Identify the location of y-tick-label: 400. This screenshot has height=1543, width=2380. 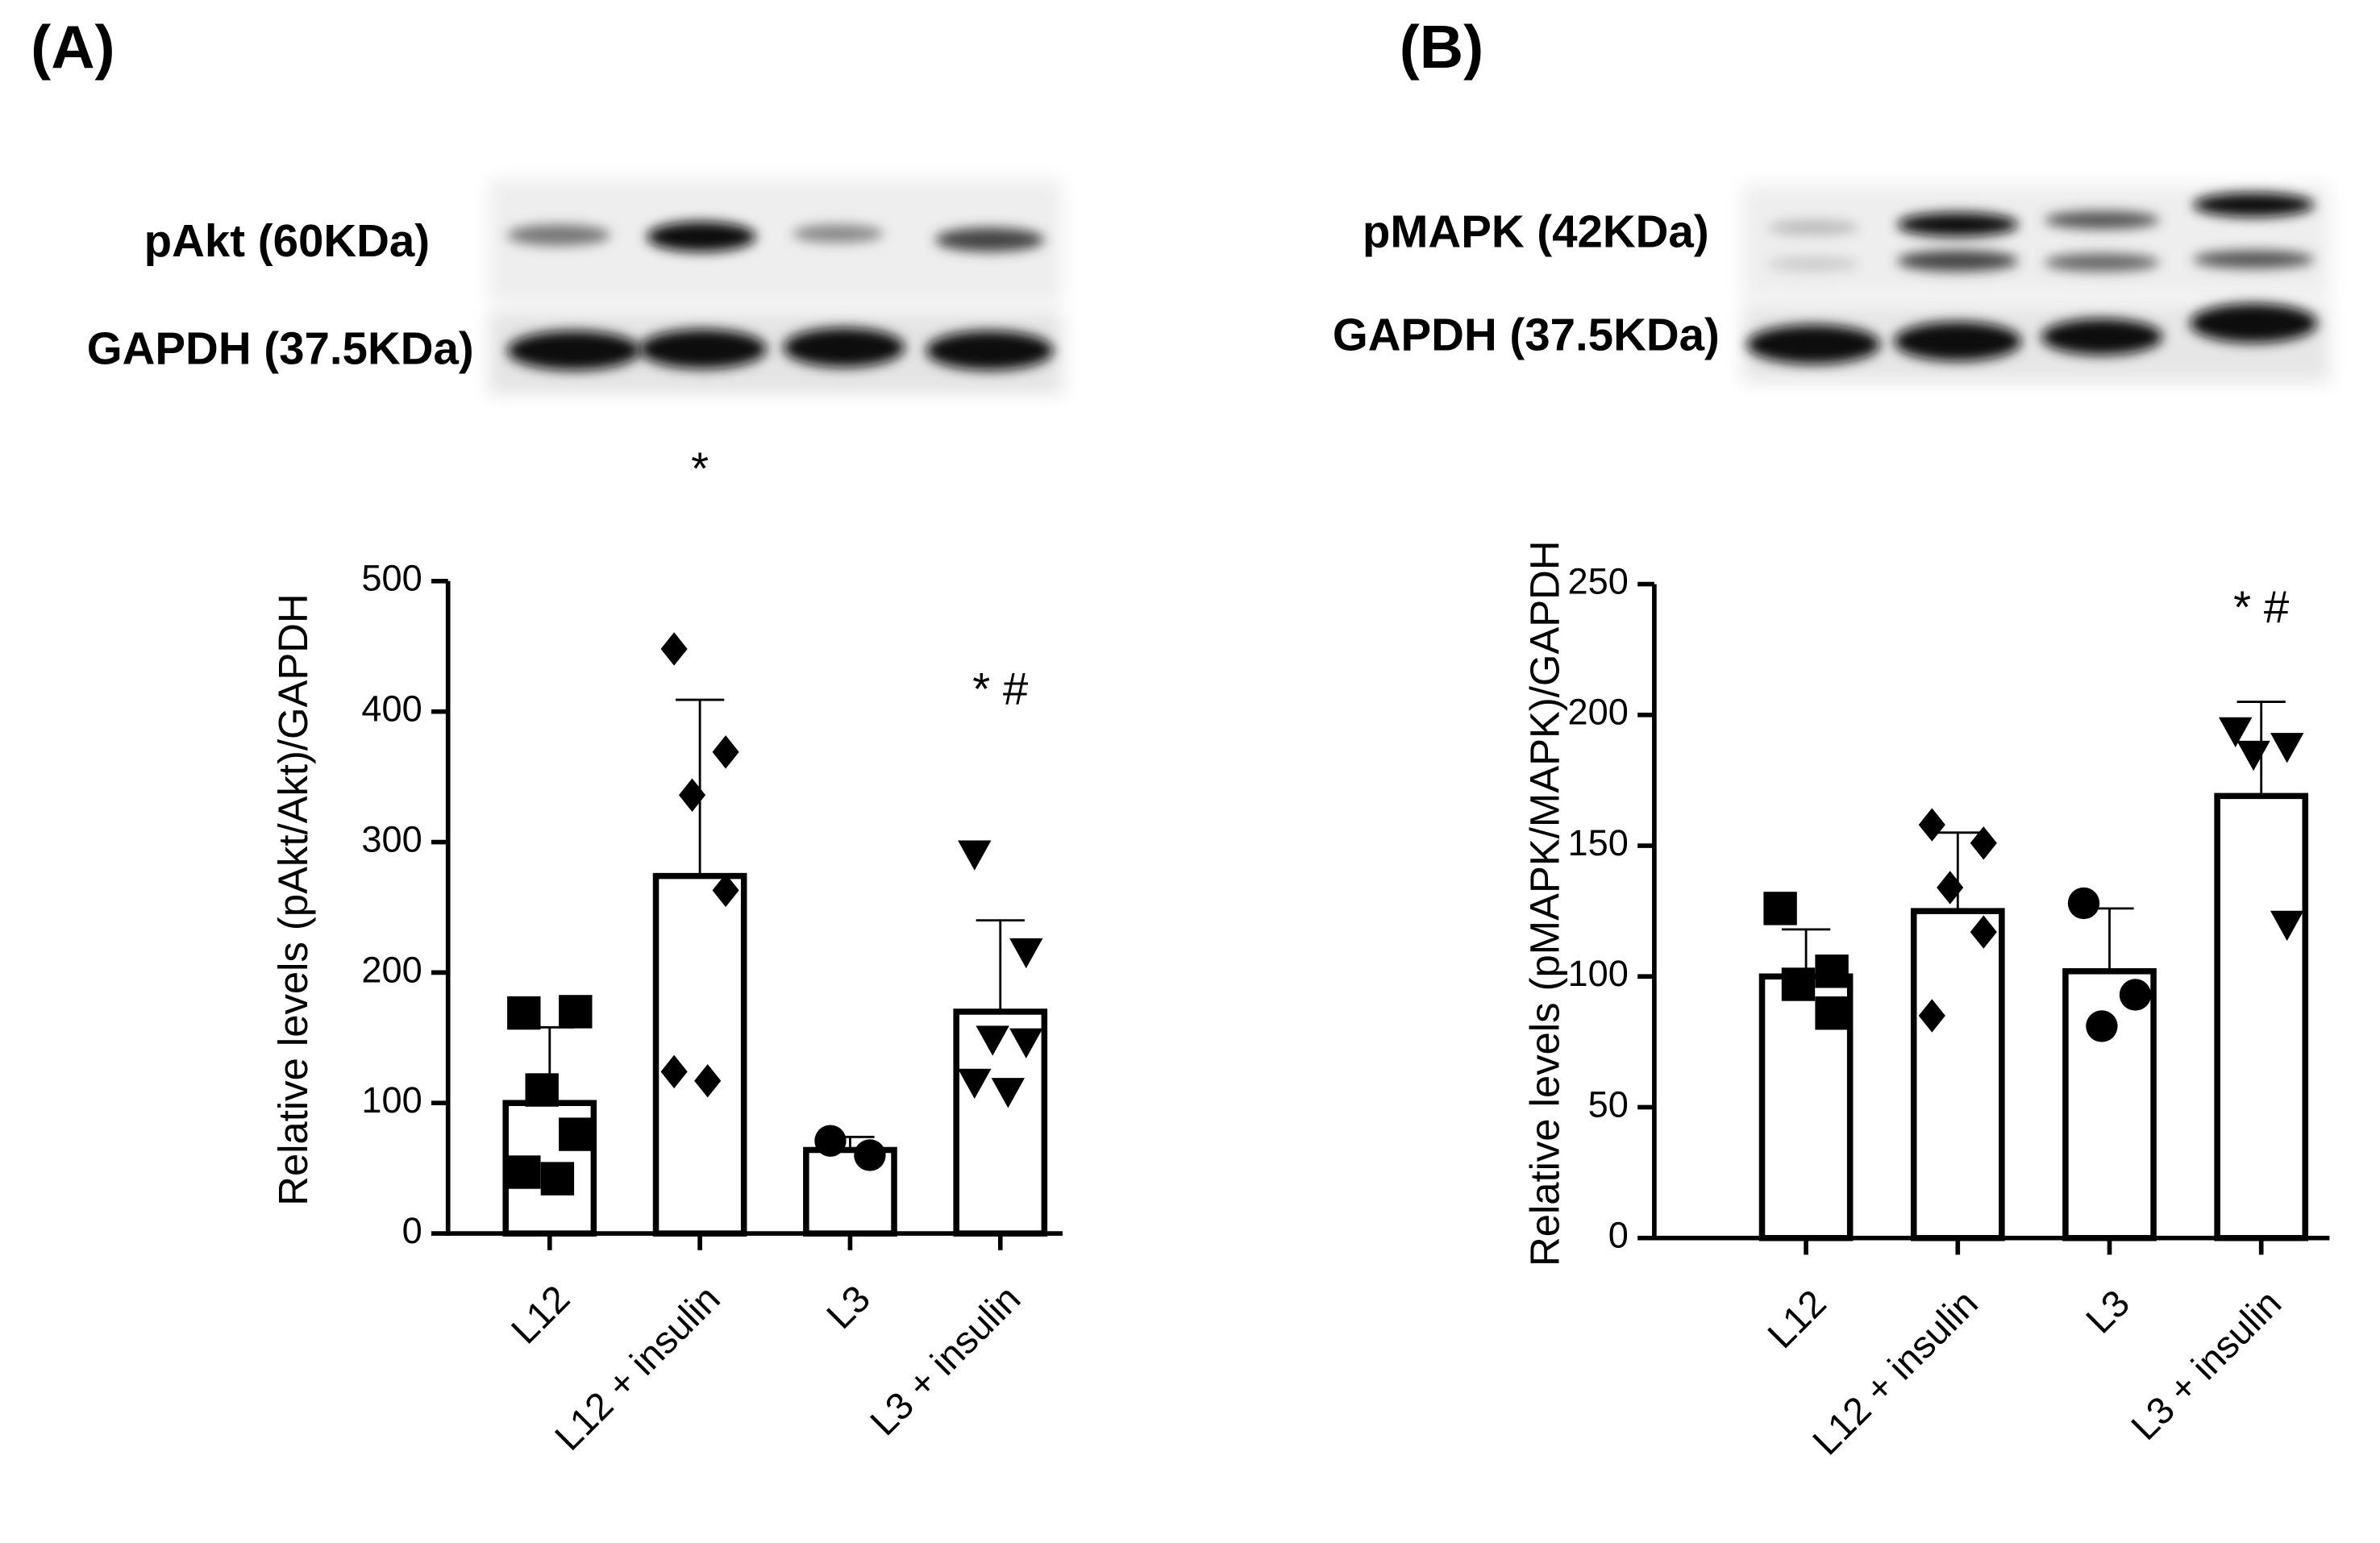
(391, 709).